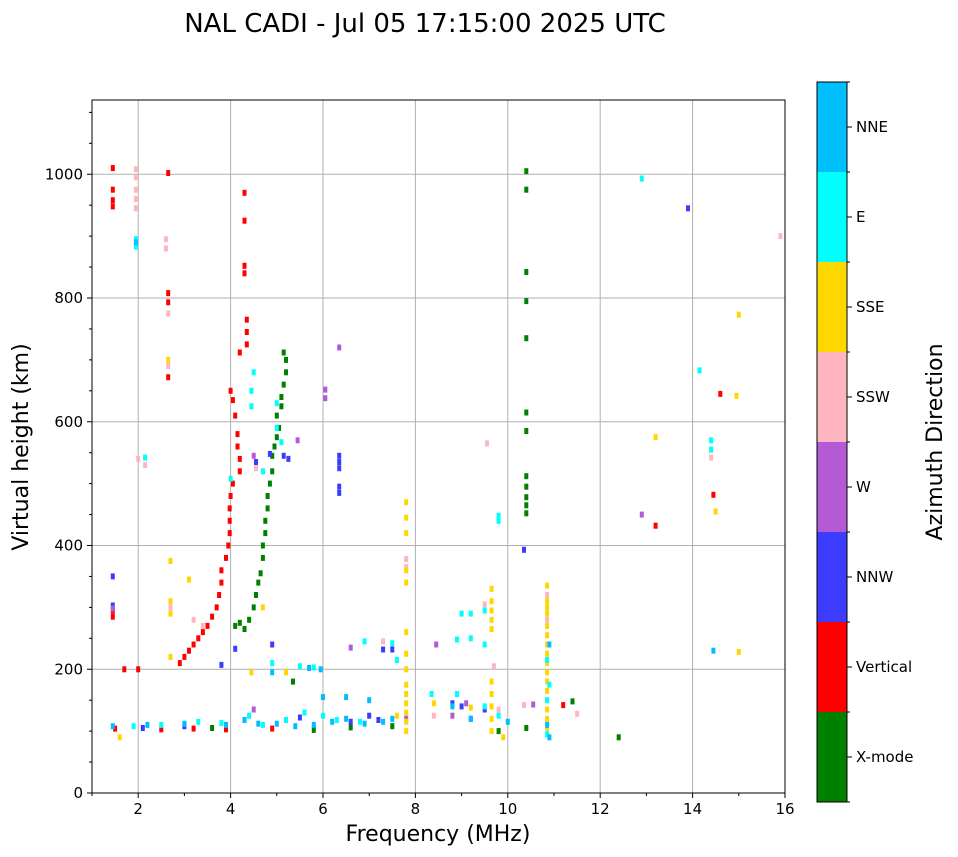  What do you see at coordinates (884, 667) in the screenshot?
I see `colorbar-tick-label: Vertical` at bounding box center [884, 667].